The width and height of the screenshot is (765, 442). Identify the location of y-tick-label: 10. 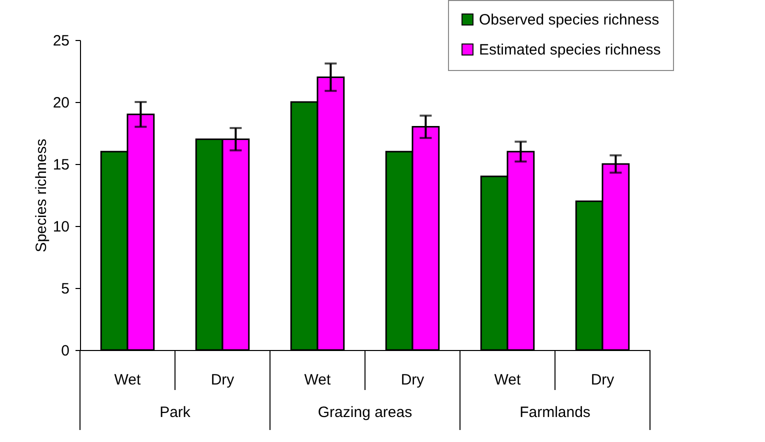
(61, 227).